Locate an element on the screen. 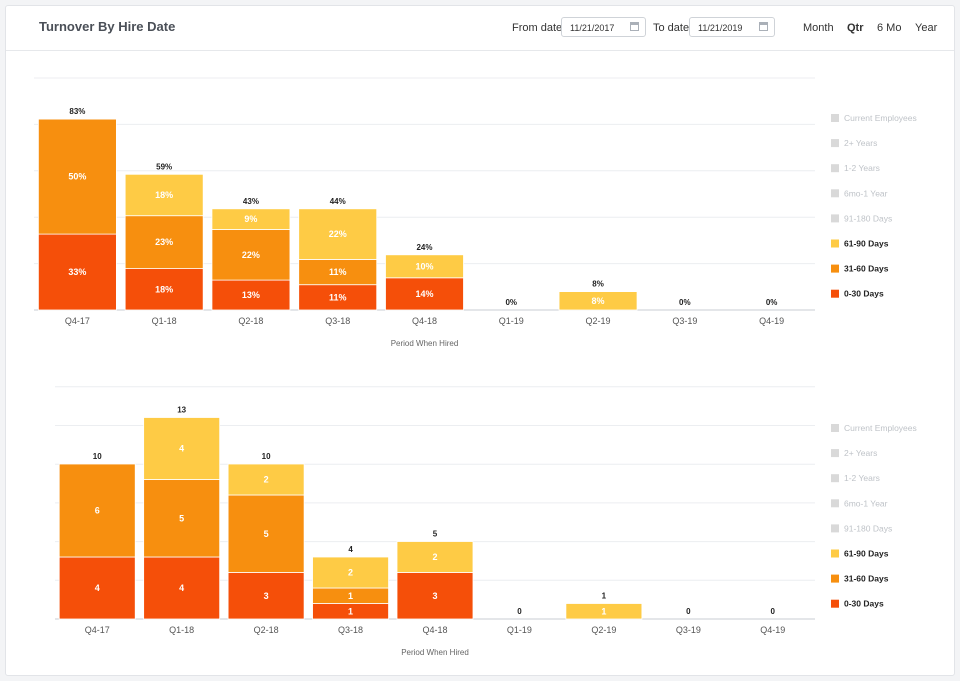 The image size is (960, 681). from-date-value: 11/21/2017 is located at coordinates (592, 28).